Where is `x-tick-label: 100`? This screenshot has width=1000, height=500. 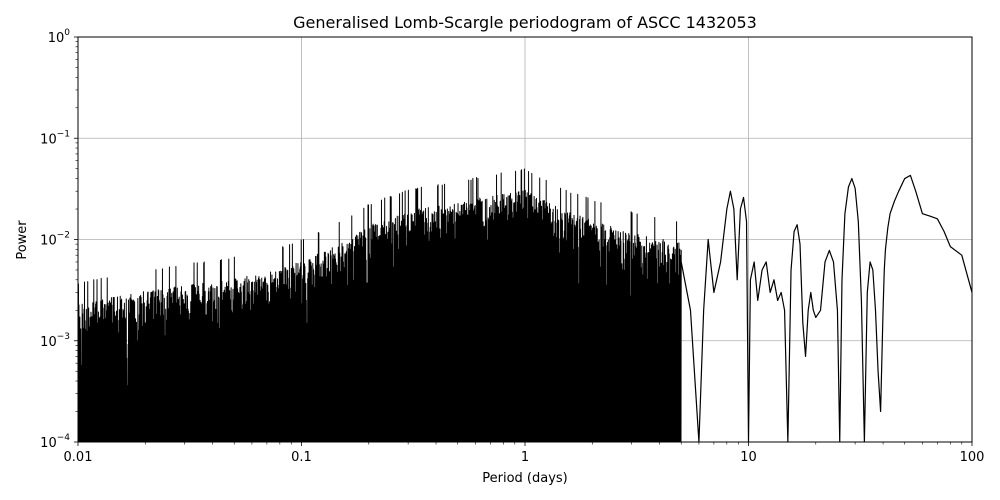 x-tick-label: 100 is located at coordinates (972, 457).